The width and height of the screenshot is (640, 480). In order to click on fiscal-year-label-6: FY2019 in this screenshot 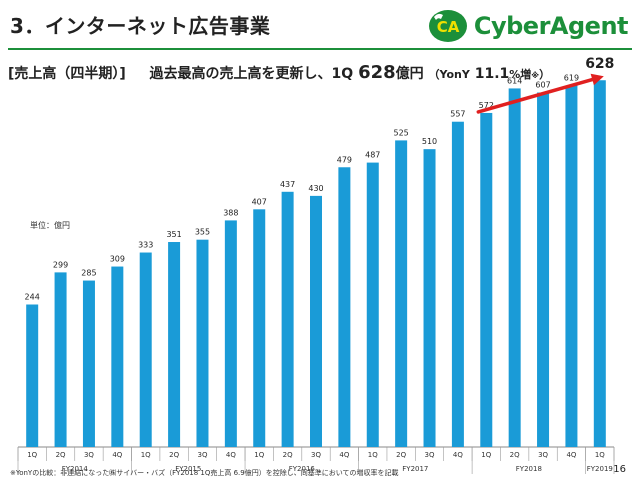, I will do `click(600, 469)`.